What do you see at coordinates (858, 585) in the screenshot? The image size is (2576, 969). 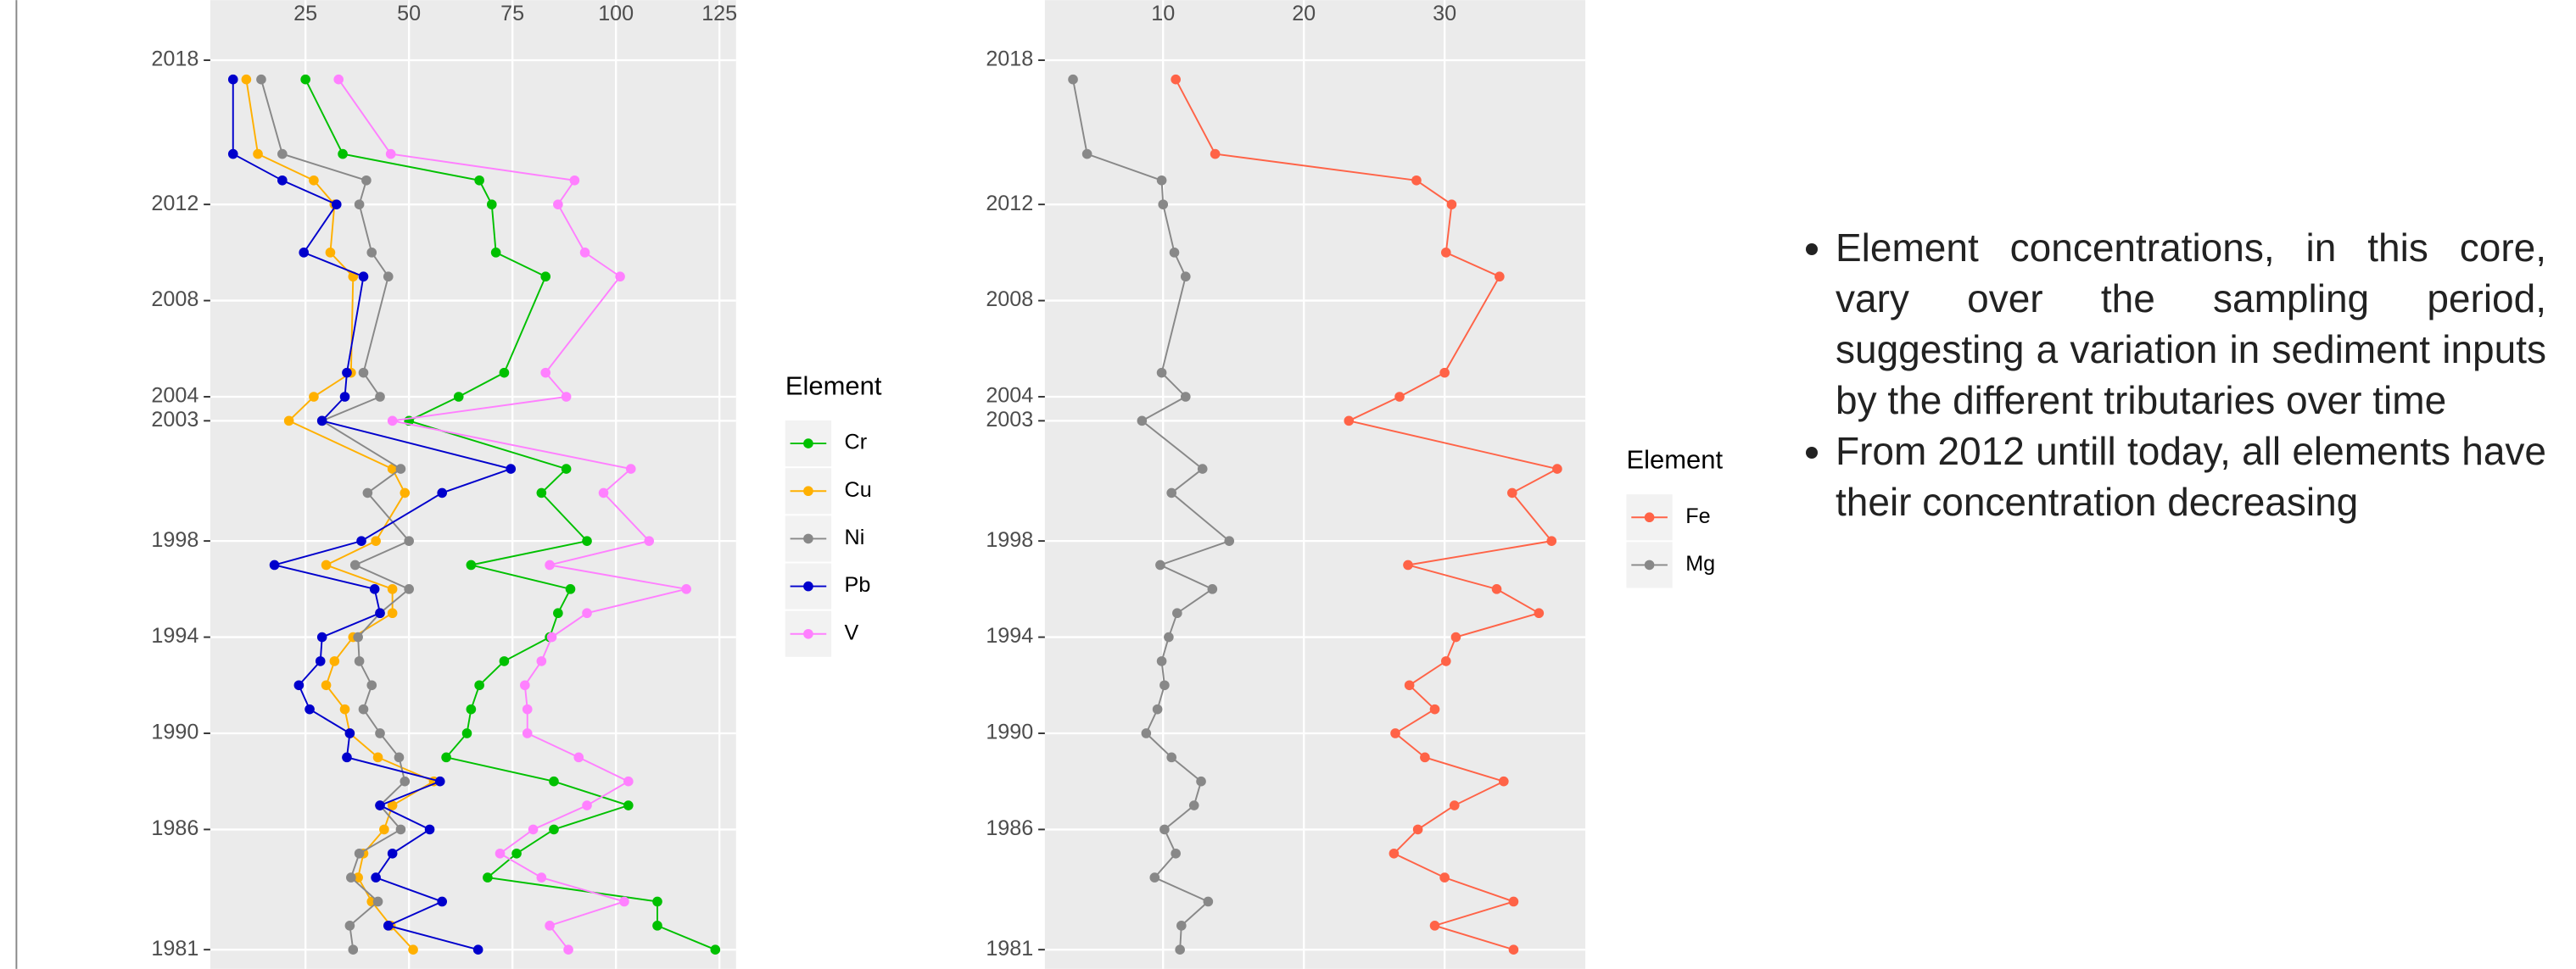 I see `legend-label: Pb` at bounding box center [858, 585].